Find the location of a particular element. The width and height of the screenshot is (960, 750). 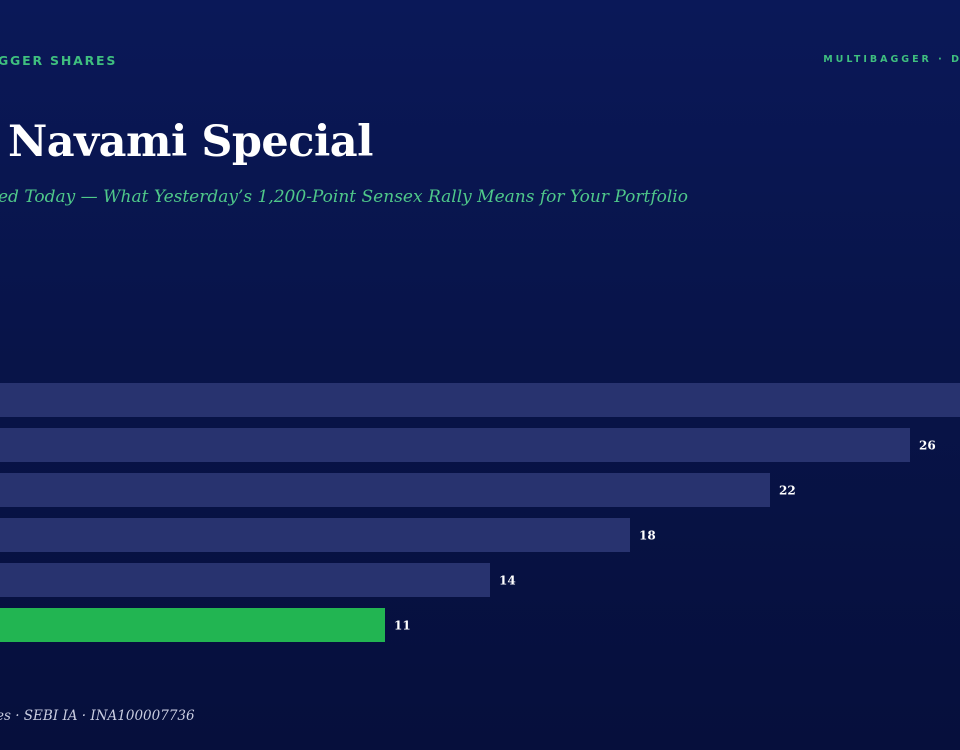

brand-left: GGER SHARES is located at coordinates (59, 60).